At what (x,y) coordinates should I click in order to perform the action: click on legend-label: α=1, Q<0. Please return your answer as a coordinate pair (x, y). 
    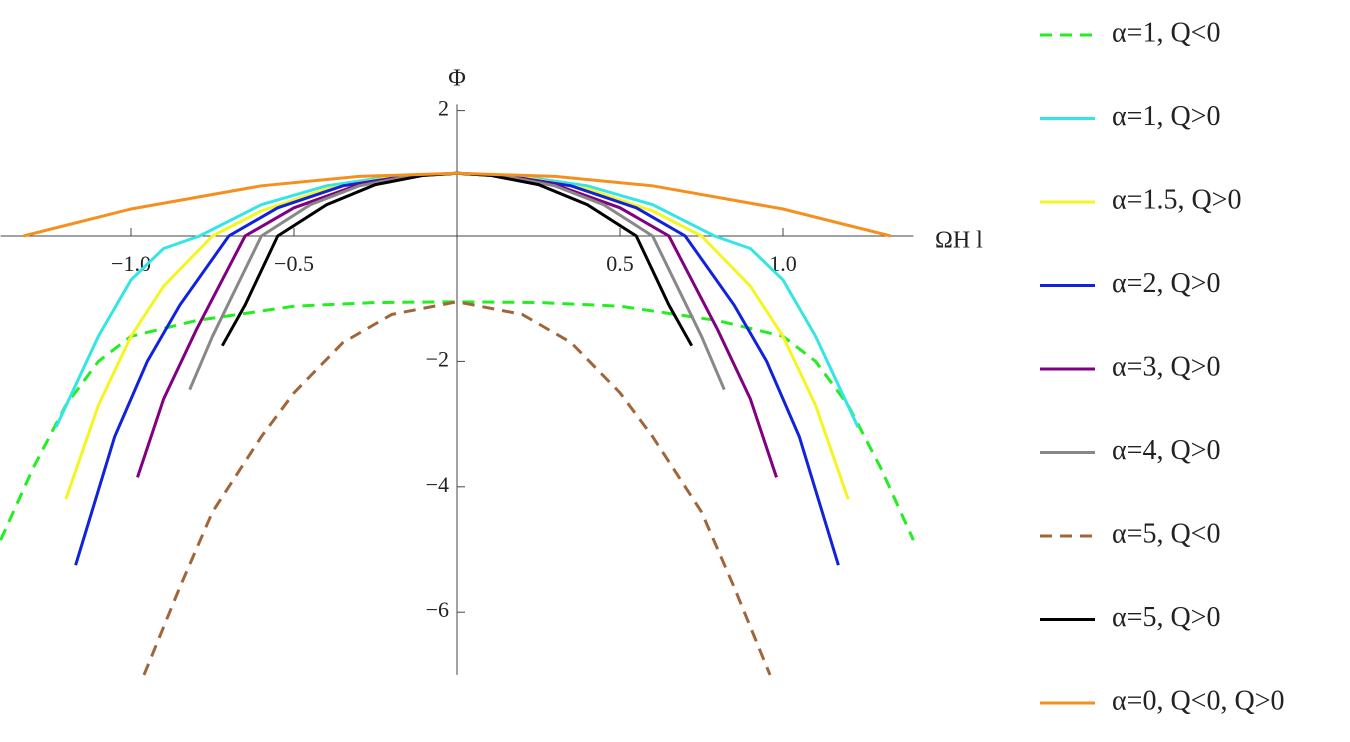
    Looking at the image, I should click on (1166, 32).